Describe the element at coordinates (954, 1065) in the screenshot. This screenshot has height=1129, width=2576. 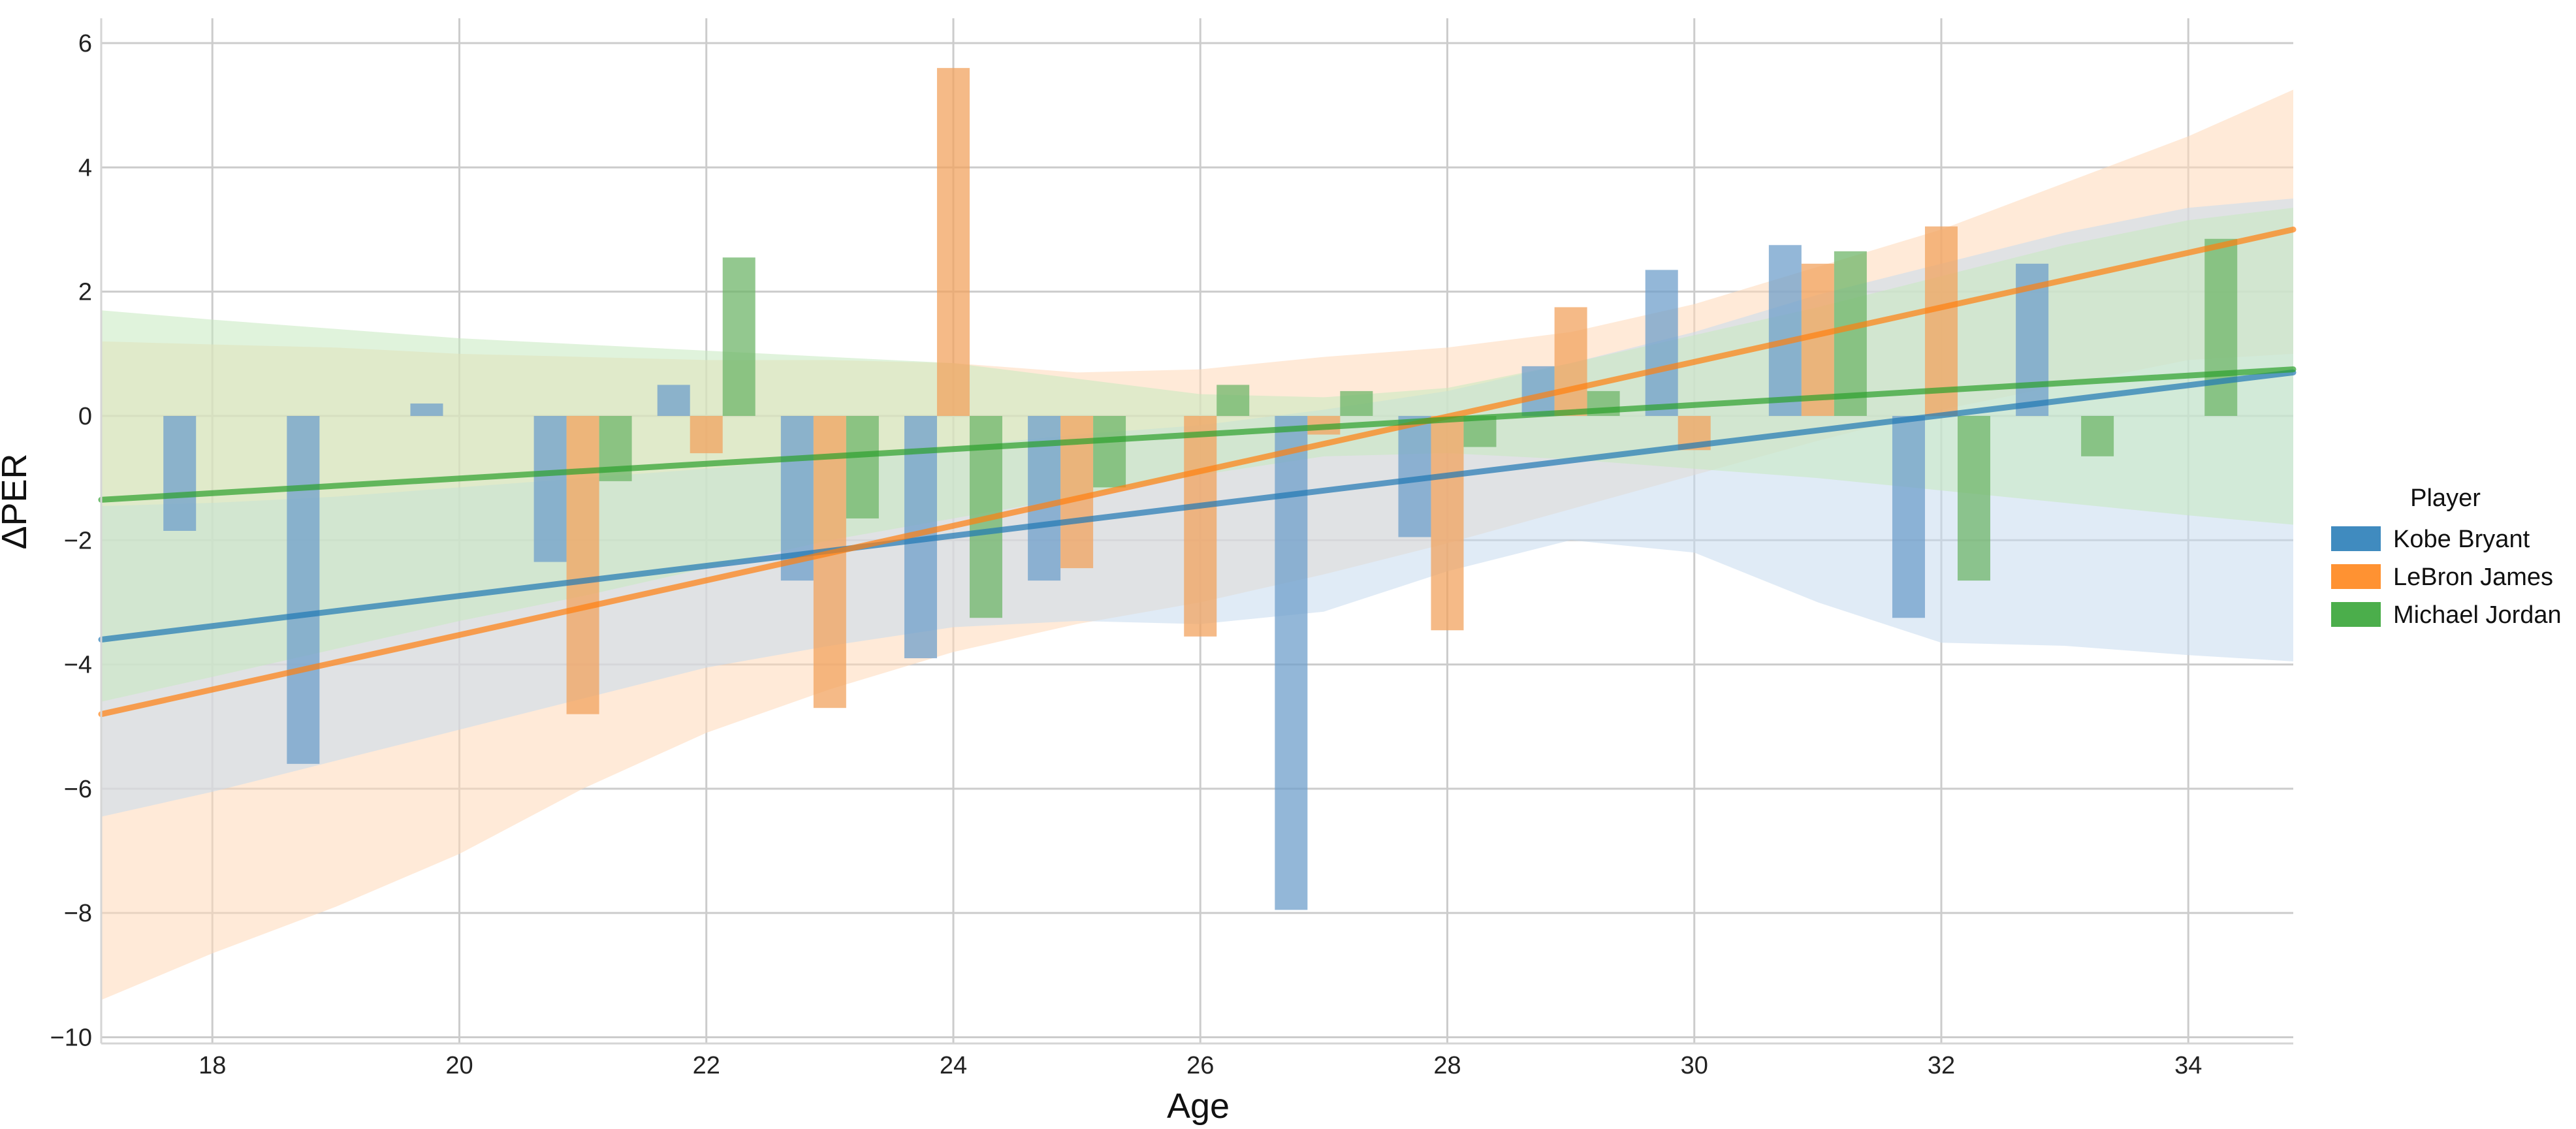
I see `x-tick-label: 24` at that location.